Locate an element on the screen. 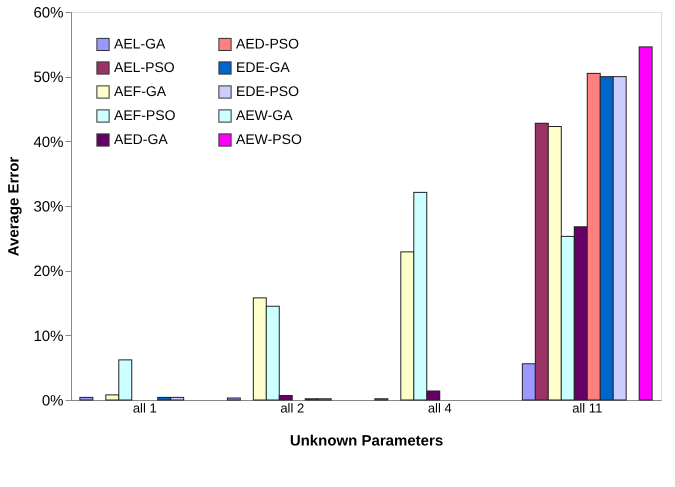 Image resolution: width=675 pixels, height=487 pixels. legend-label: AED-PSO is located at coordinates (268, 43).